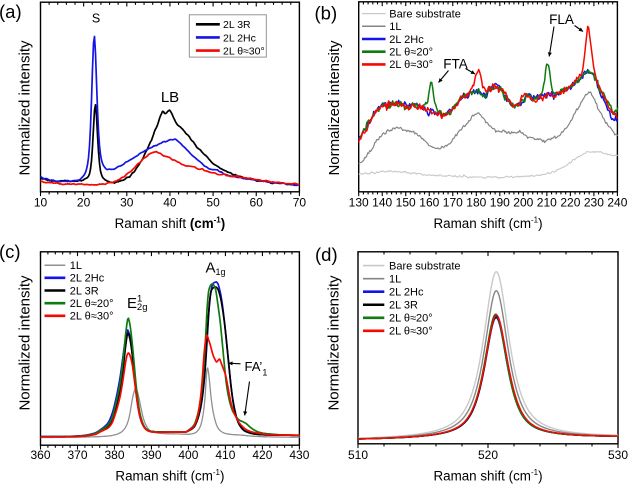 This screenshot has width=628, height=485. I want to click on svg-text: (c), so click(10, 251).